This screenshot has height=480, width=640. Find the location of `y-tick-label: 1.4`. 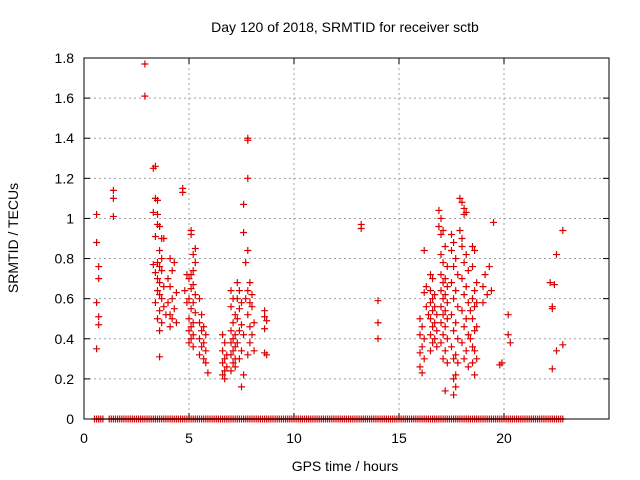

y-tick-label: 1.4 is located at coordinates (65, 138).